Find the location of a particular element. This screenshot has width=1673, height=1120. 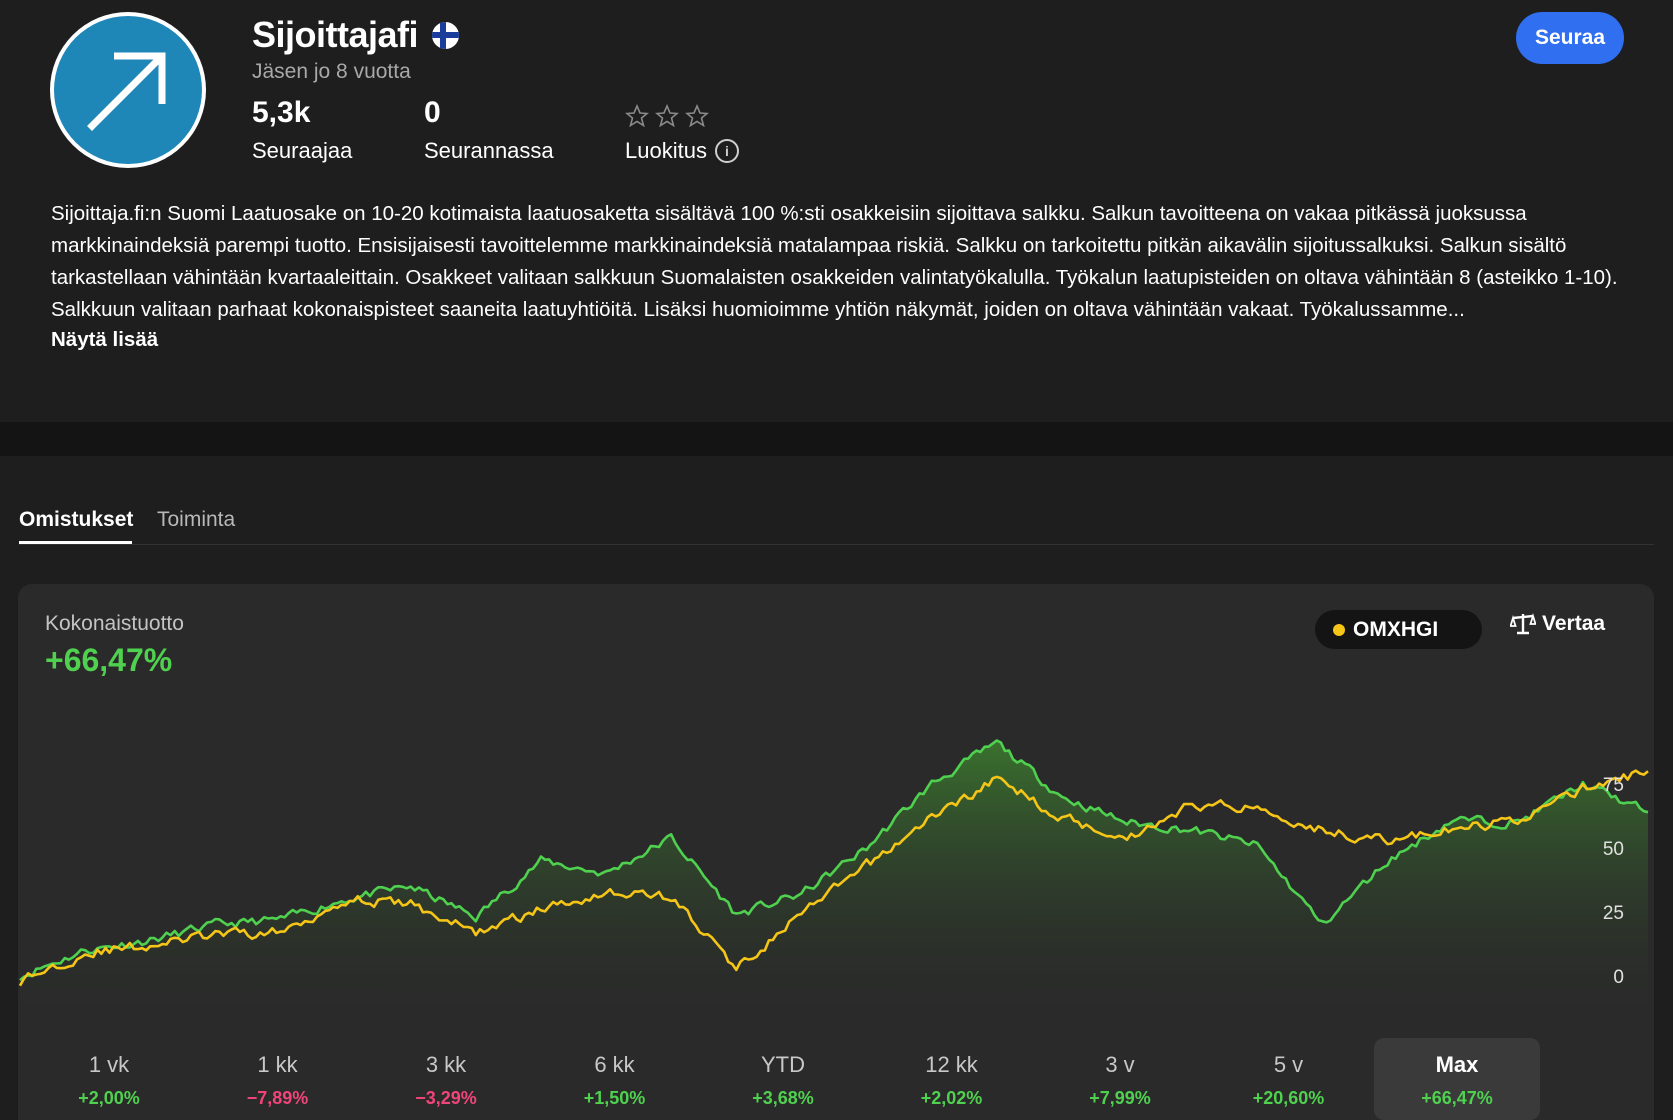

period-tab: 3 kk −3,29% is located at coordinates (446, 1079).